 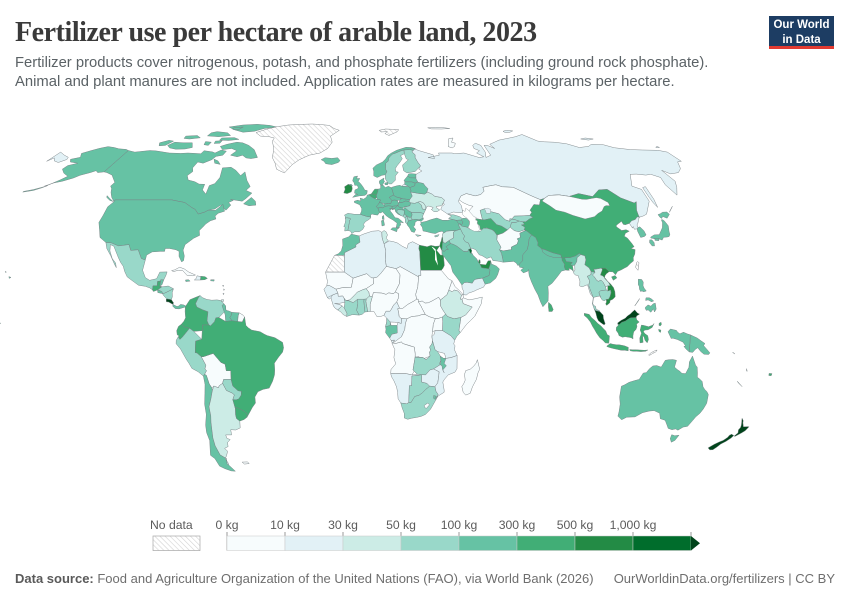 What do you see at coordinates (633, 525) in the screenshot?
I see `svg-text: 1,000 kg` at bounding box center [633, 525].